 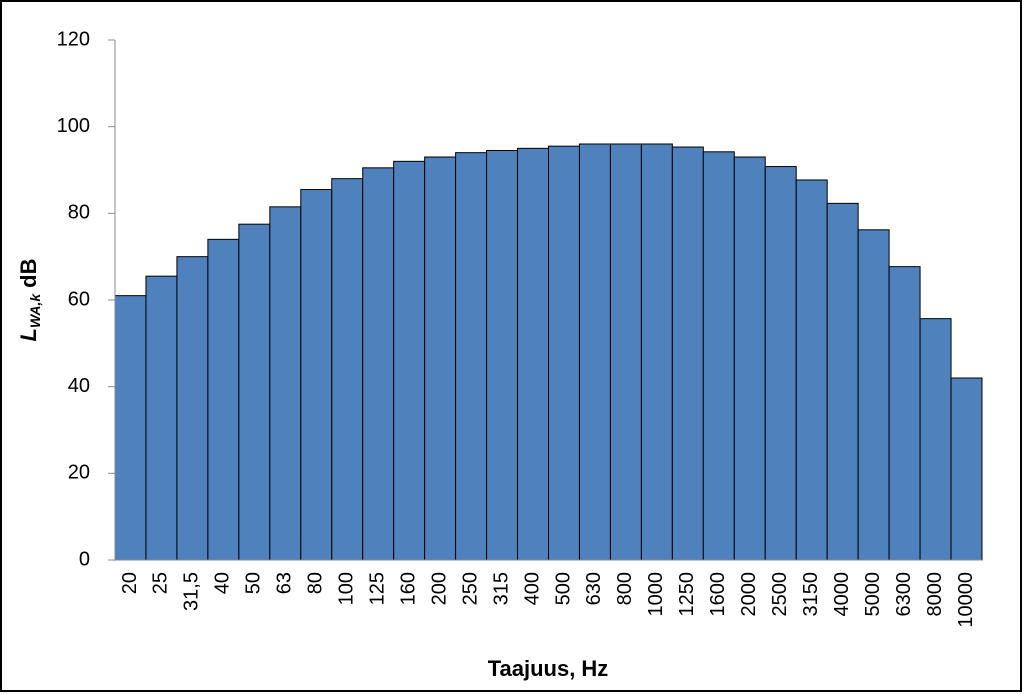 What do you see at coordinates (842, 594) in the screenshot?
I see `x-tick-label: 4000` at bounding box center [842, 594].